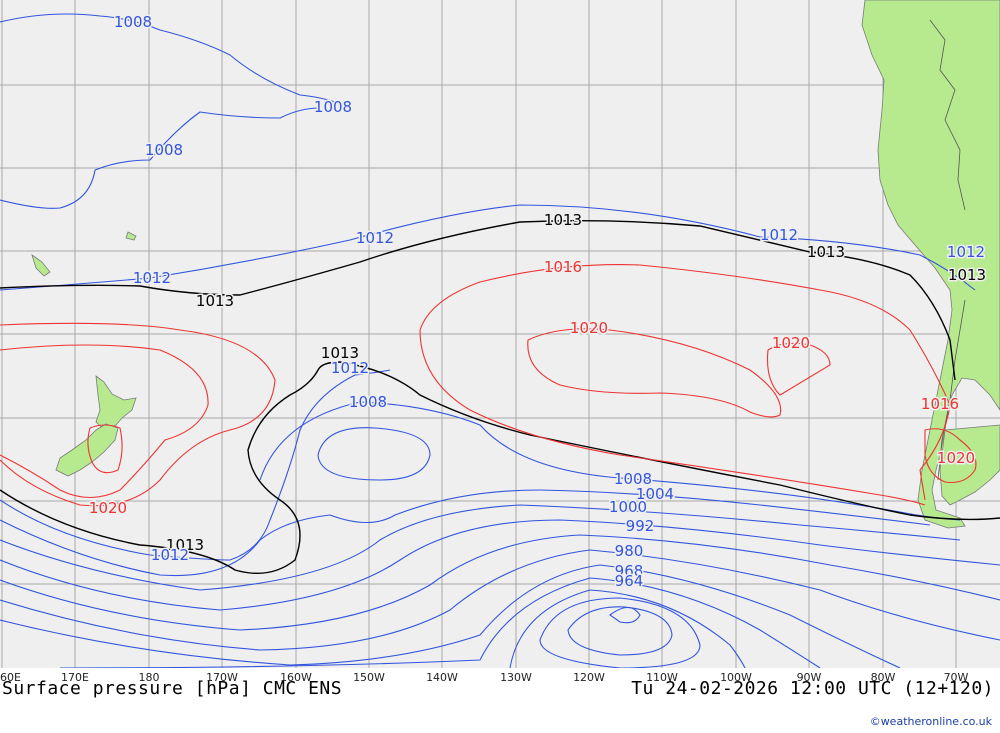 The width and height of the screenshot is (1000, 733). Describe the element at coordinates (41, 265) in the screenshot. I see `fiji-islands` at that location.